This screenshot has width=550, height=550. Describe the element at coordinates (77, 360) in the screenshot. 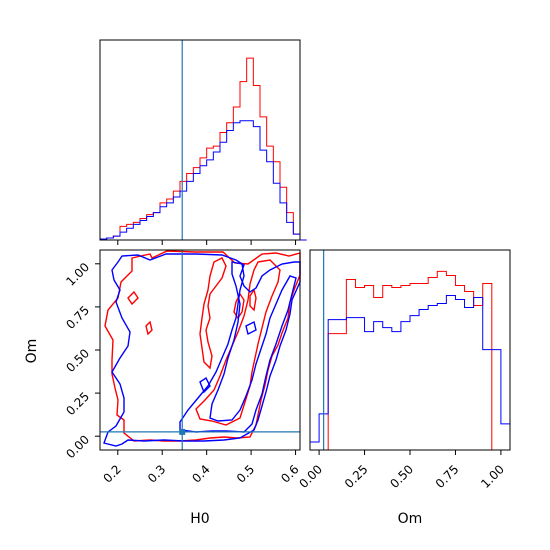

I see `om-tick-label-2: 0.50` at that location.